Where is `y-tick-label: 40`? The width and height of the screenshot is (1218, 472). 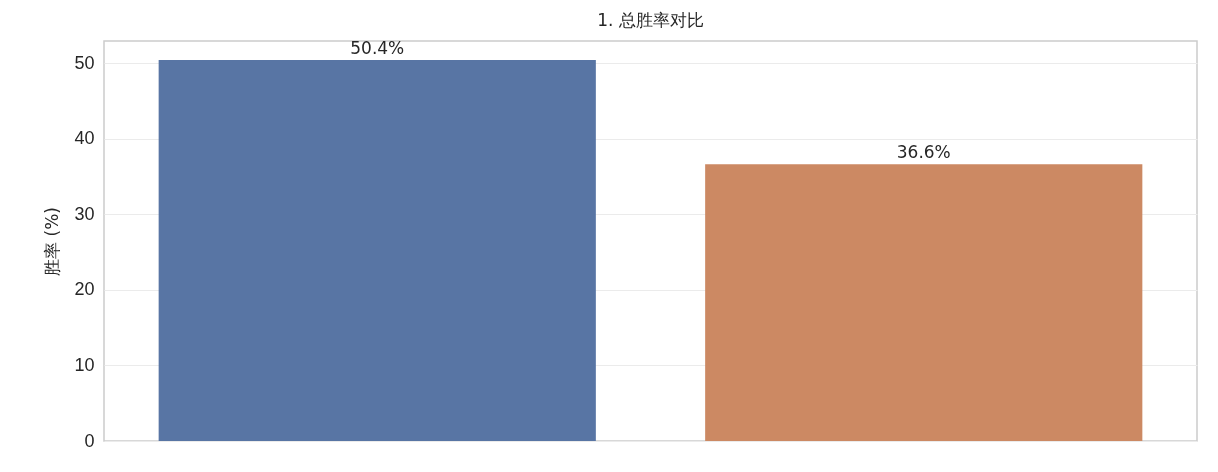
y-tick-label: 40 is located at coordinates (84, 138).